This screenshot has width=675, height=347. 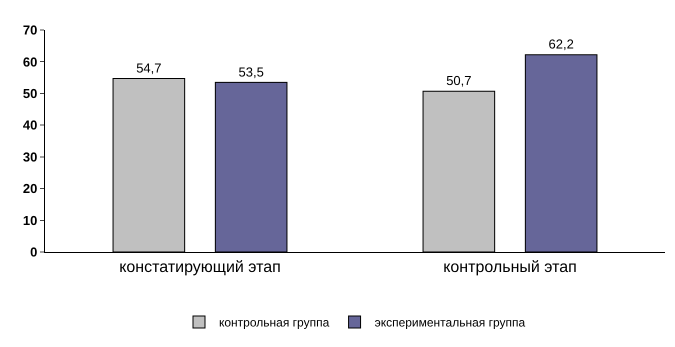 What do you see at coordinates (30, 156) in the screenshot?
I see `y-tick-label: 30` at bounding box center [30, 156].